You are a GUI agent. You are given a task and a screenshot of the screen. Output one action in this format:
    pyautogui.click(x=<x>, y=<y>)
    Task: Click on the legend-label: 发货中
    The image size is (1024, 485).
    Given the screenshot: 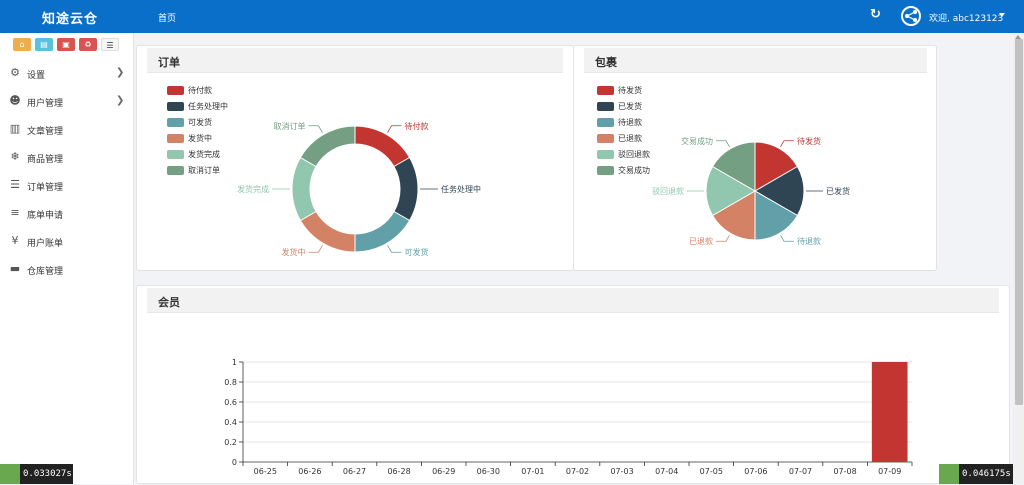 What is the action you would take?
    pyautogui.click(x=200, y=138)
    